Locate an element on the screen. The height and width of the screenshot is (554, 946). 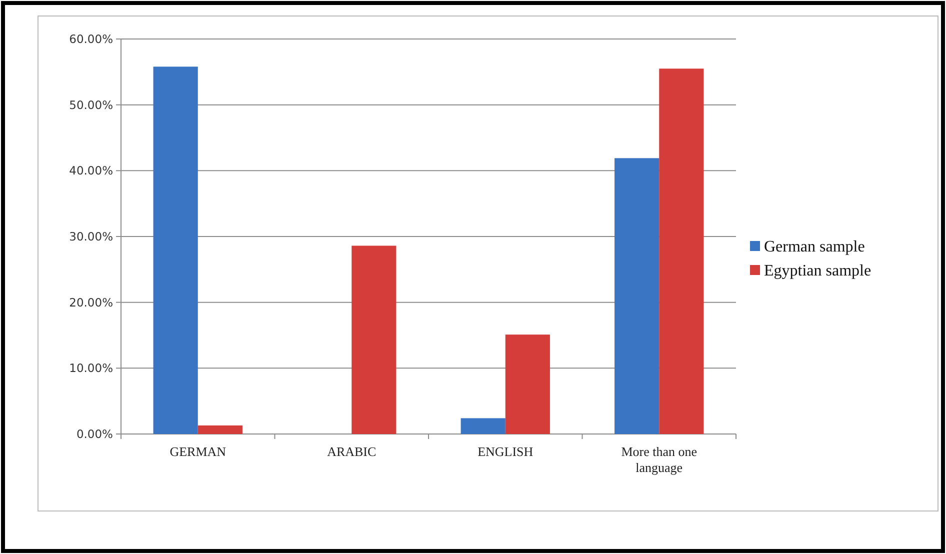
legend-label: German sample is located at coordinates (814, 247).